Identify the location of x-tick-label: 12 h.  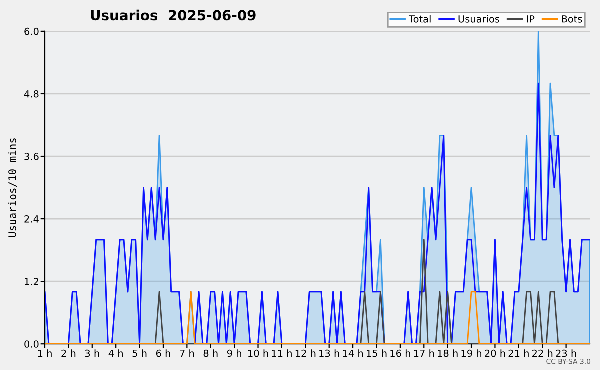
(306, 354).